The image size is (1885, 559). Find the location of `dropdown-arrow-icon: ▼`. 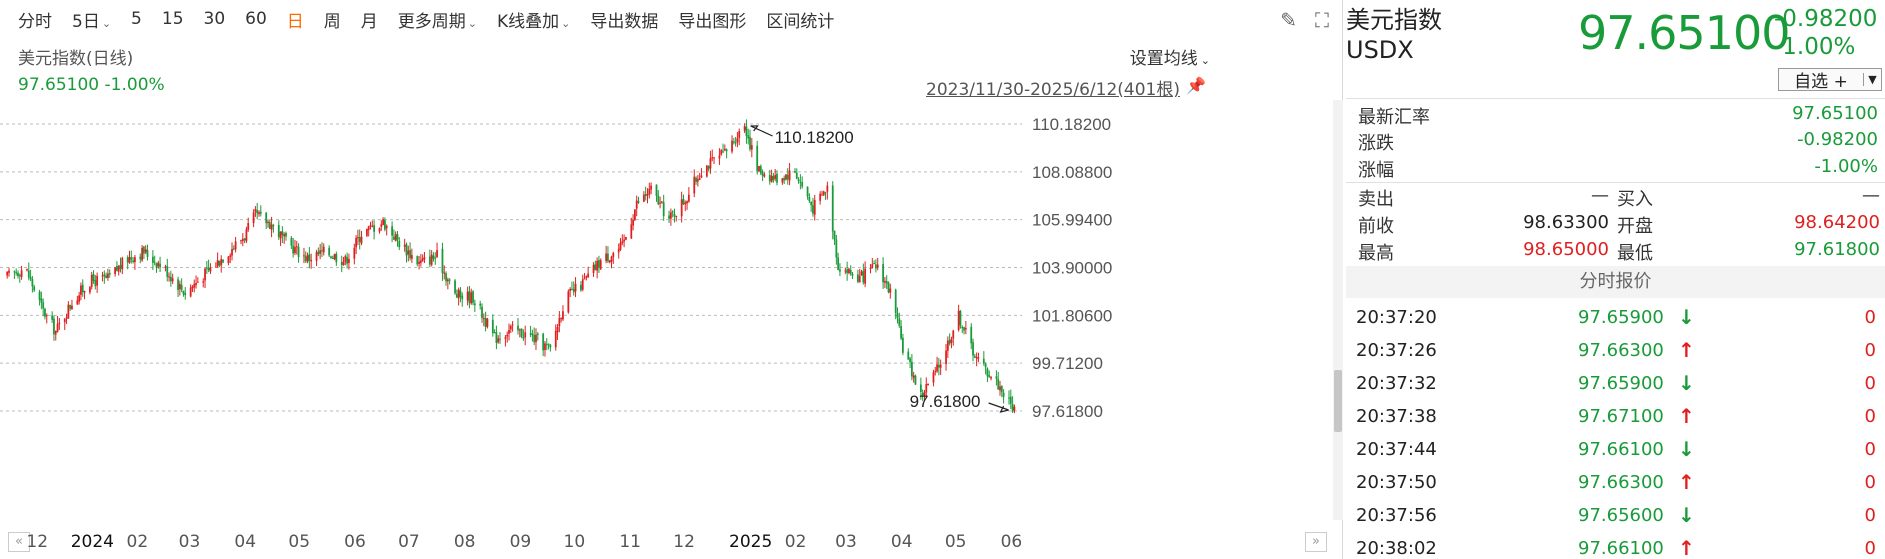

dropdown-arrow-icon: ▼ is located at coordinates (1872, 79).